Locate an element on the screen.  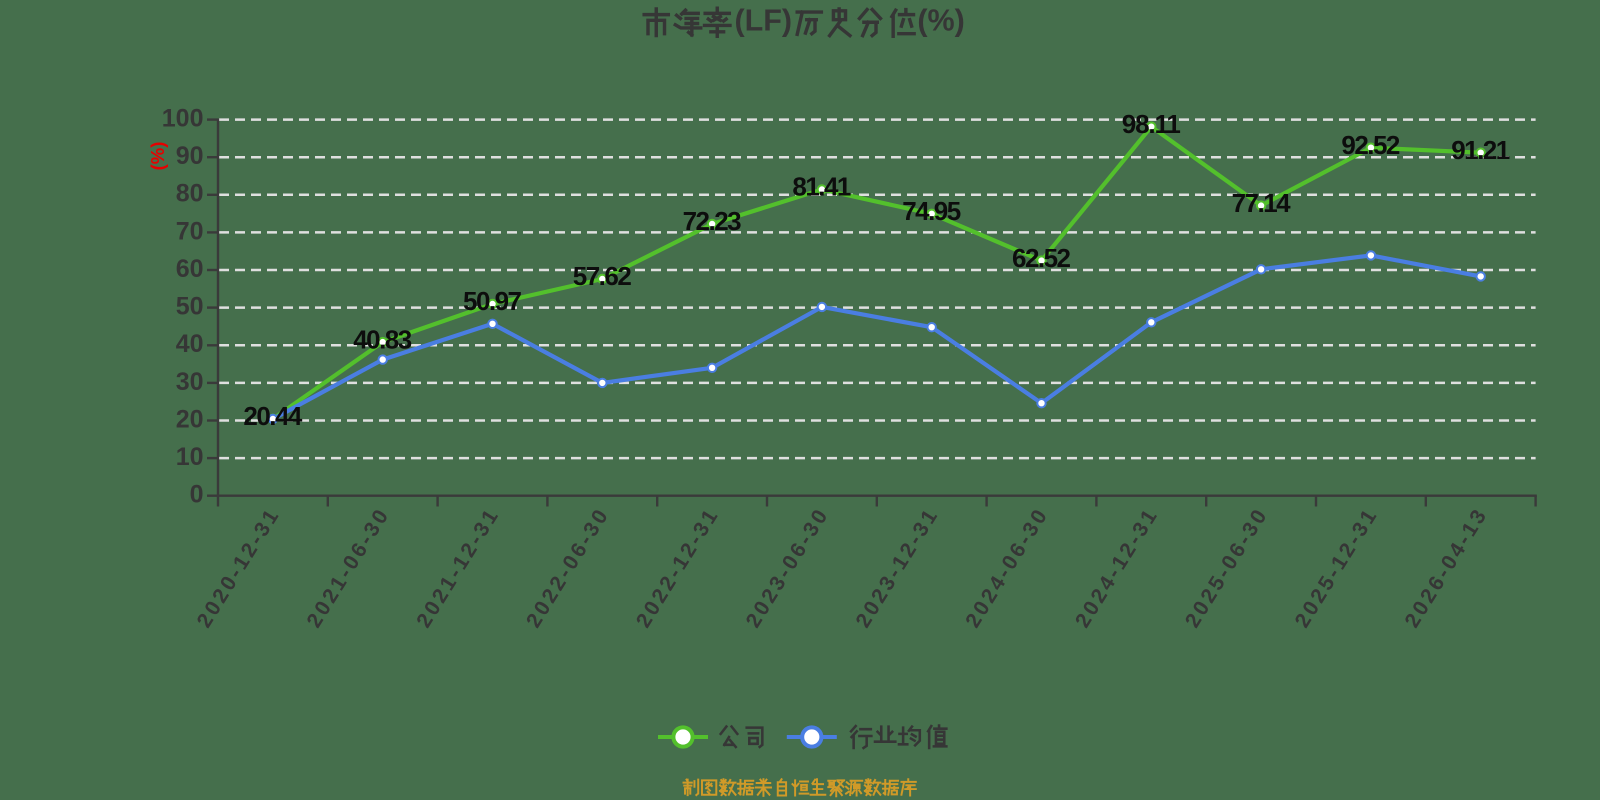
svg-text: 57.62 is located at coordinates (602, 276).